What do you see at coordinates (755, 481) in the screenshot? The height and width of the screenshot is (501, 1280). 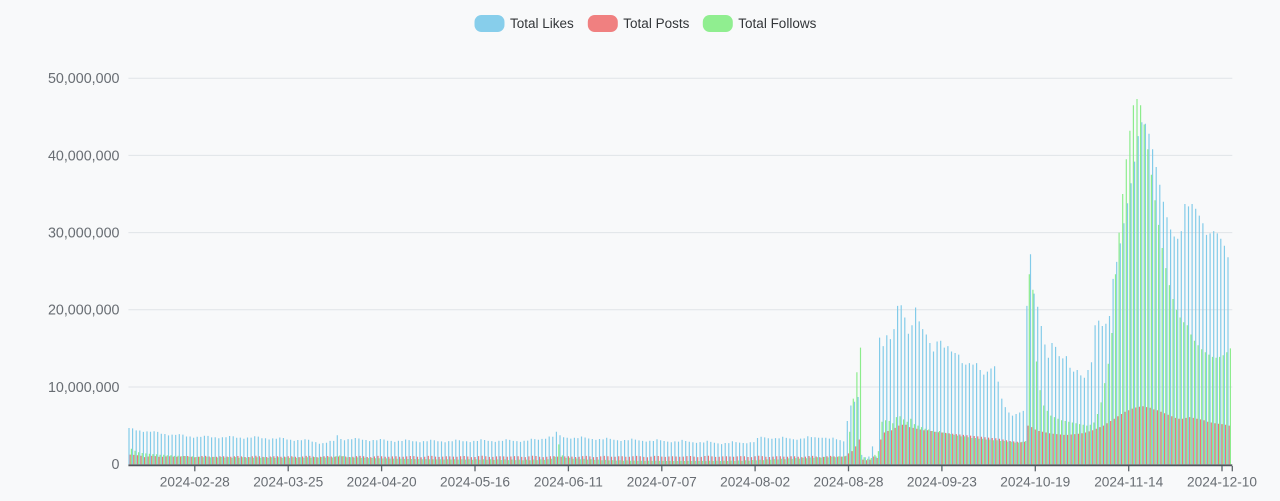 I see `svg-text: 2024-08-02` at bounding box center [755, 481].